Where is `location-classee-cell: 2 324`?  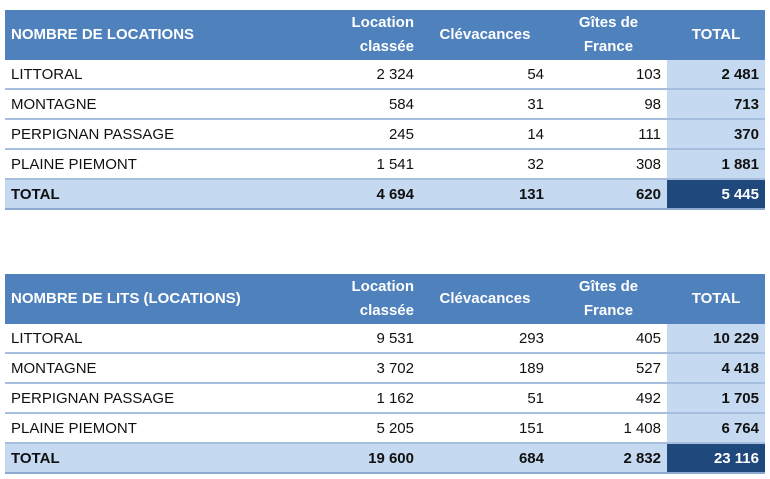
location-classee-cell: 2 324 is located at coordinates (375, 75).